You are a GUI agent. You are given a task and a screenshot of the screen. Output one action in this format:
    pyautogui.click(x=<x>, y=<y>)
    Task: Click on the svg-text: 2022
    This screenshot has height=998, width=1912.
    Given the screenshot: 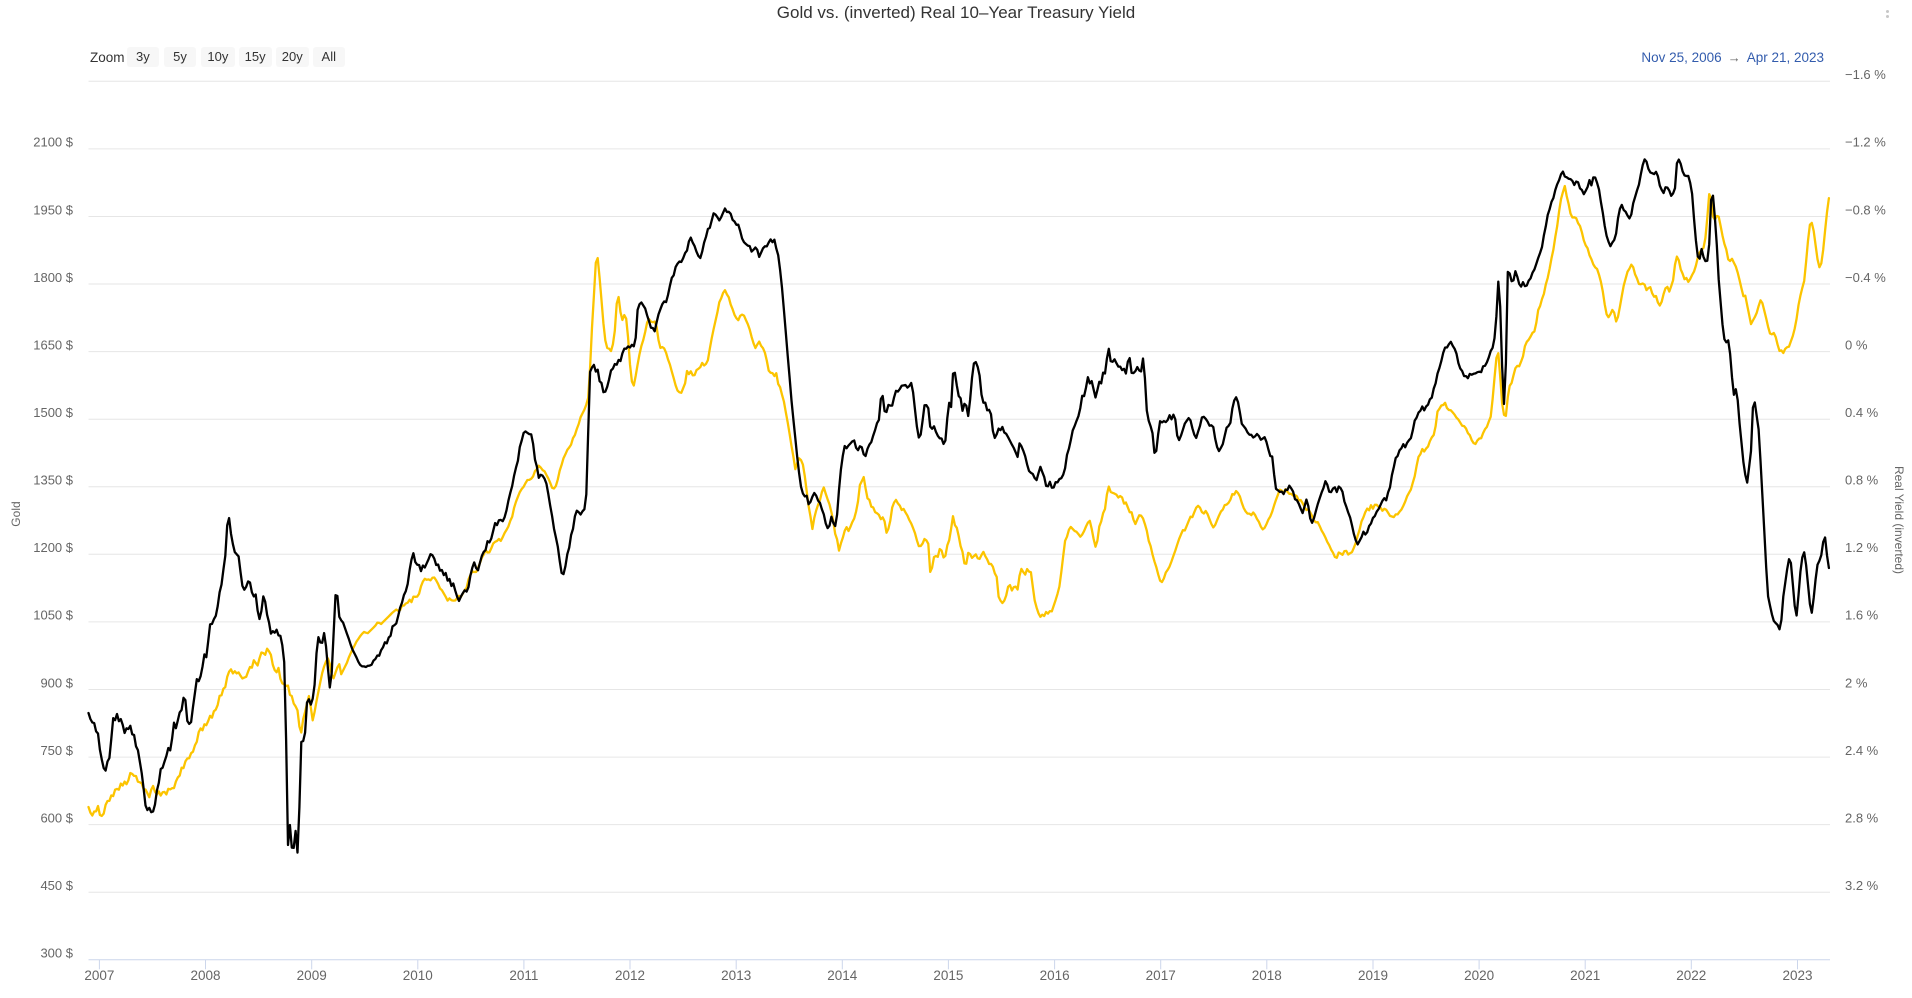 What is the action you would take?
    pyautogui.click(x=1691, y=975)
    